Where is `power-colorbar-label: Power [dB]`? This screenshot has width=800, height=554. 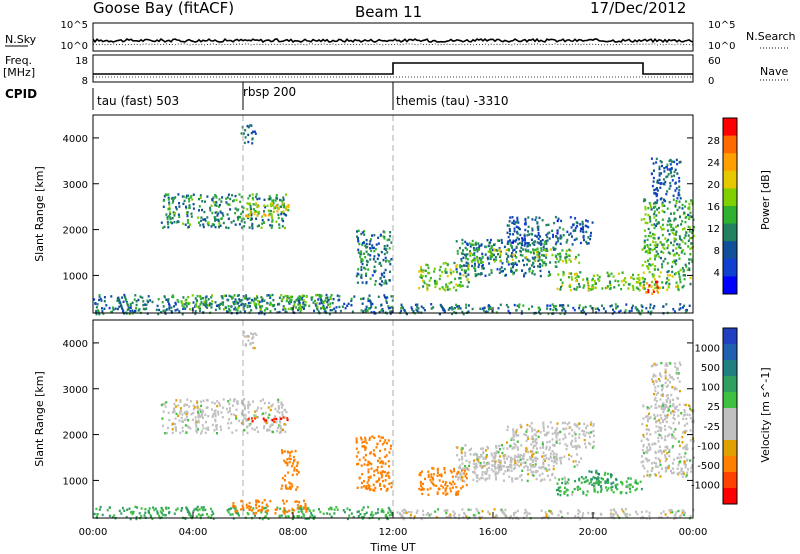
power-colorbar-label: Power [dB] is located at coordinates (765, 200).